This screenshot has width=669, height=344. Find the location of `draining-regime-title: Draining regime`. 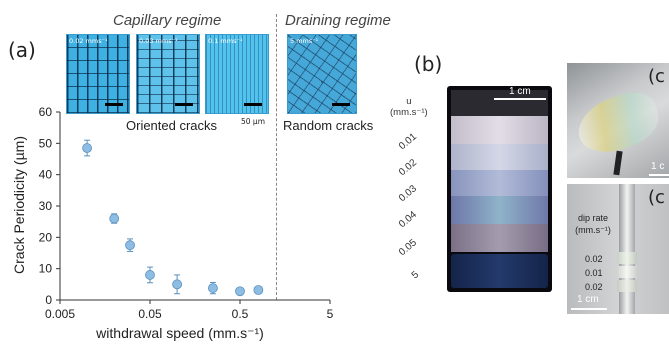

draining-regime-title: Draining regime is located at coordinates (338, 20).